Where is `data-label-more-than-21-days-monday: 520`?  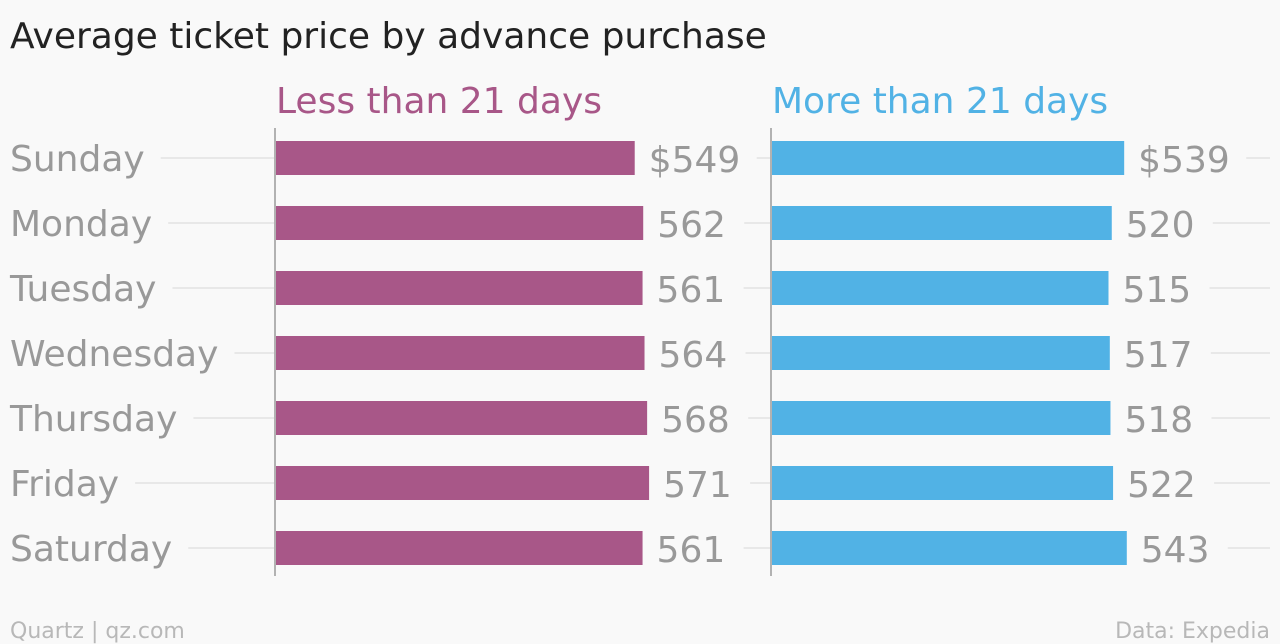 data-label-more-than-21-days-monday: 520 is located at coordinates (1160, 225).